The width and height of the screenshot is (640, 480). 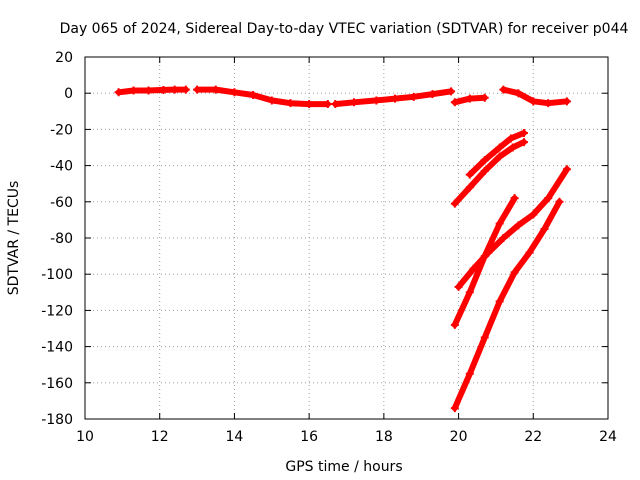 I want to click on x-tick-label: 16, so click(x=309, y=437).